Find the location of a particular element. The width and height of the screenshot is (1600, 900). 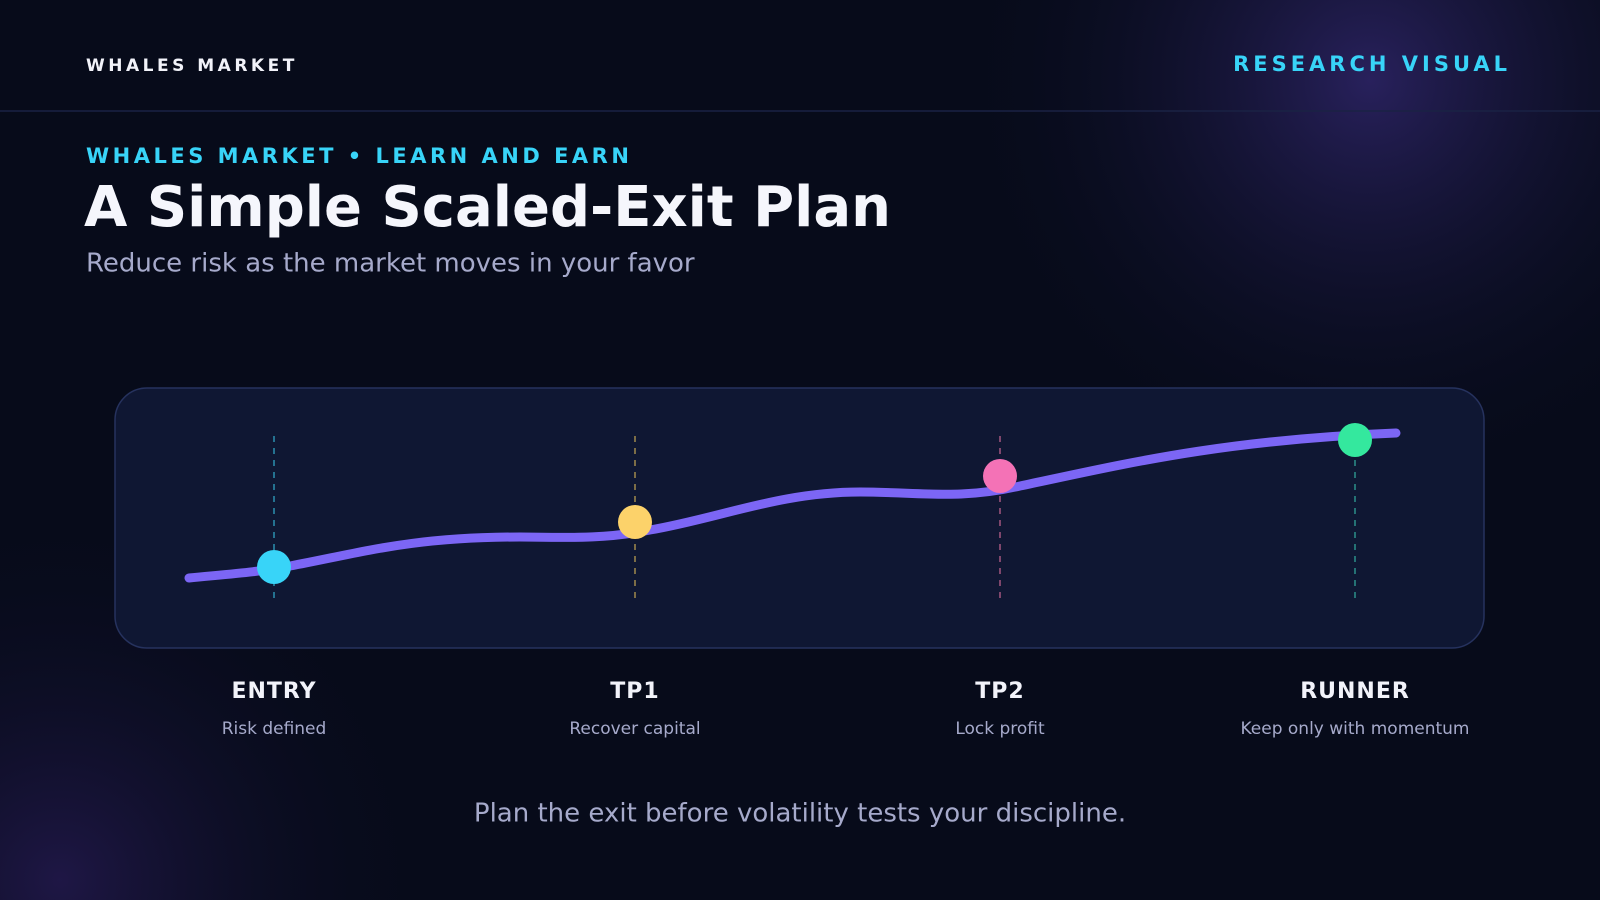

kicker: WHALES MARKET • LEARN AND EARN is located at coordinates (359, 156).